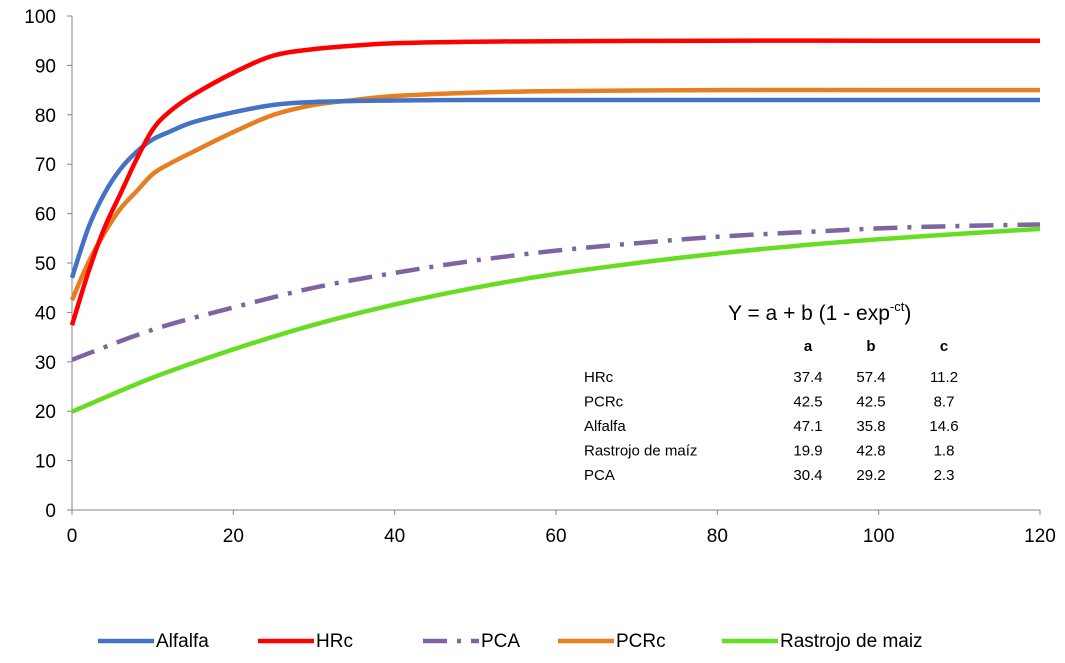  What do you see at coordinates (943, 426) in the screenshot?
I see `table-cell-c: 14.6` at bounding box center [943, 426].